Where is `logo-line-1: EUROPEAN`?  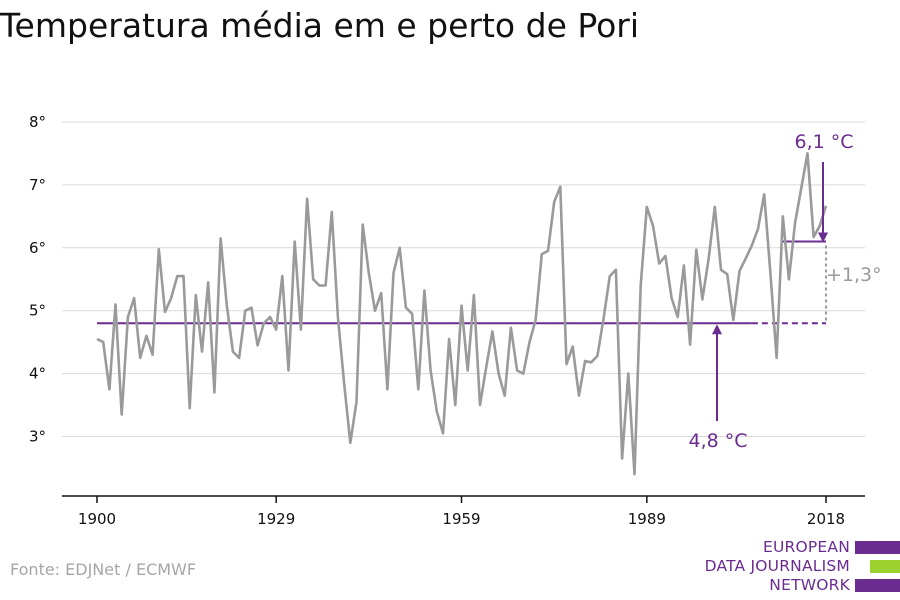
logo-line-1: EUROPEAN is located at coordinates (806, 547).